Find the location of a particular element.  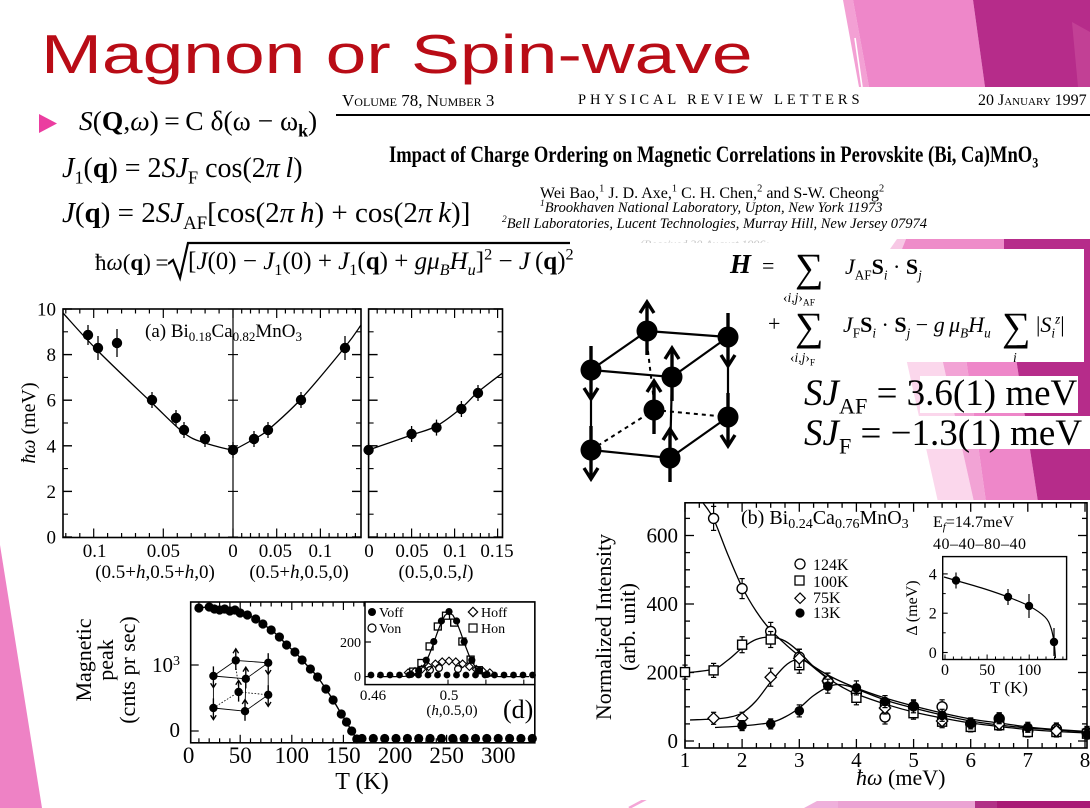

svg-text: 250 is located at coordinates (446, 755).